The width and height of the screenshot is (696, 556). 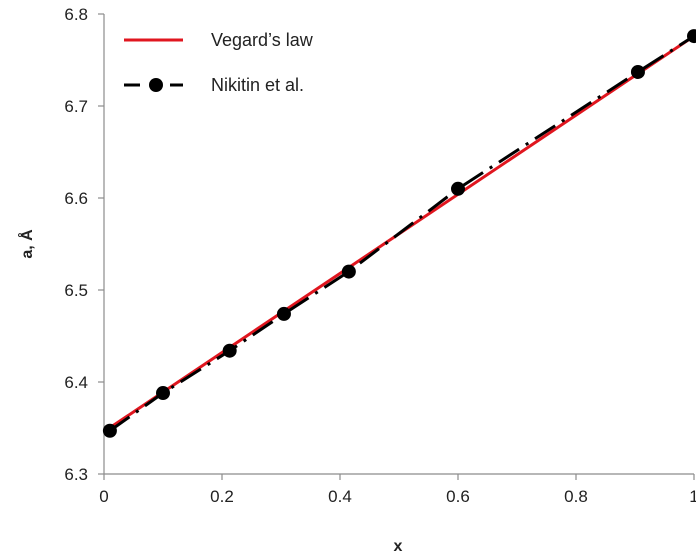 What do you see at coordinates (340, 496) in the screenshot?
I see `x-tick-label: 0.4` at bounding box center [340, 496].